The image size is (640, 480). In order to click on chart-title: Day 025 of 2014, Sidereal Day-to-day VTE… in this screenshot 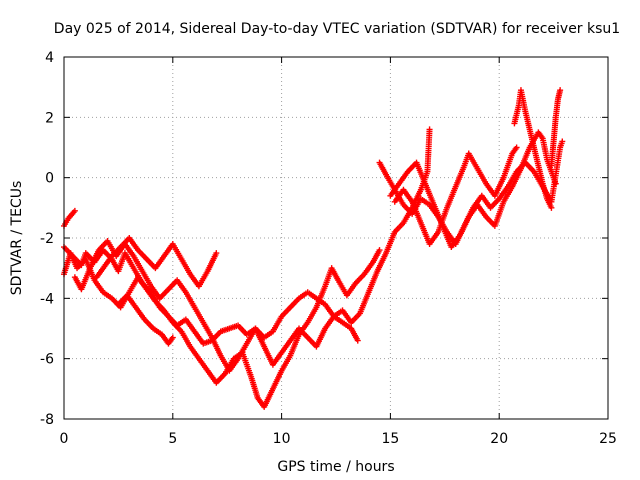, I will do `click(337, 29)`.